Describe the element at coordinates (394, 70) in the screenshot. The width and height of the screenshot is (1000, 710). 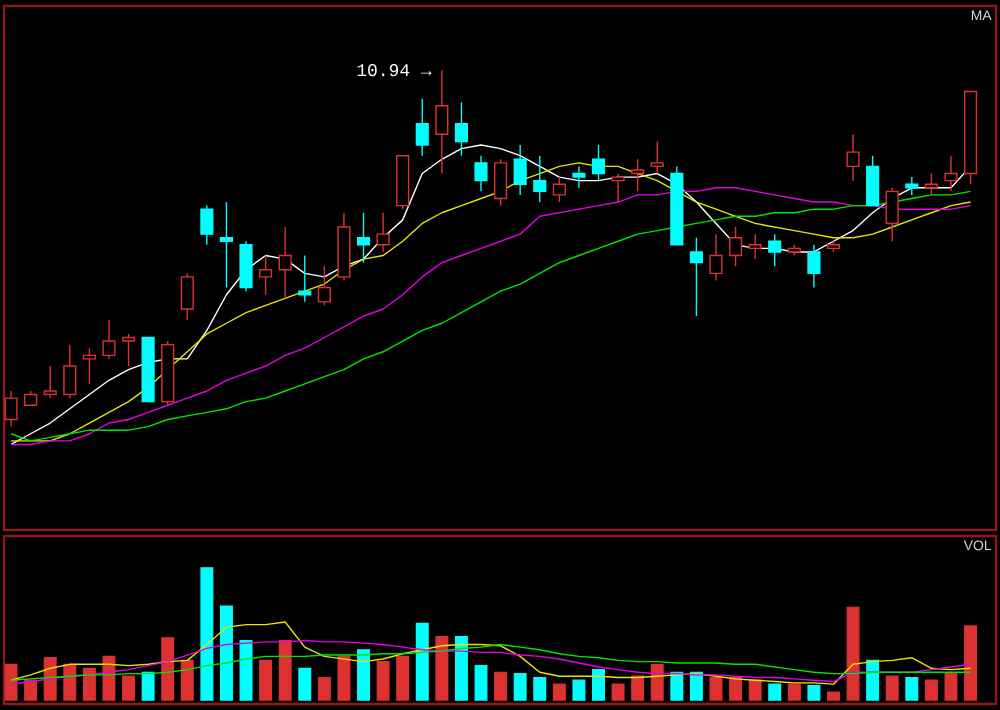
I see `annotation: 10.94 →` at that location.